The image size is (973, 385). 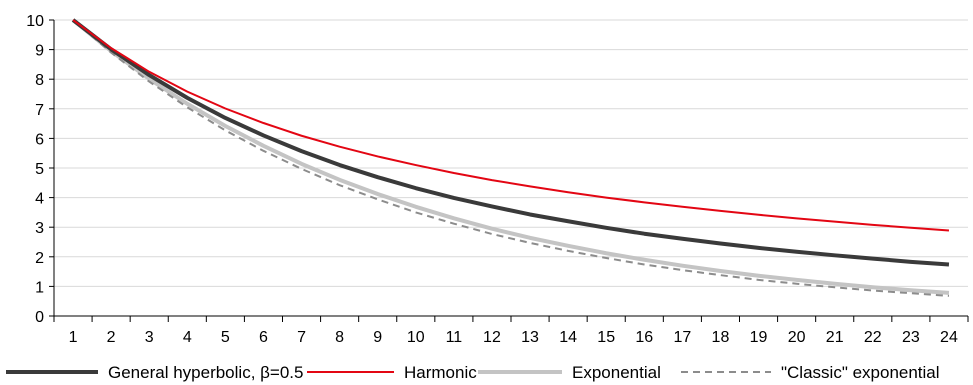 What do you see at coordinates (39, 199) in the screenshot?
I see `y-tick-label: 4` at bounding box center [39, 199].